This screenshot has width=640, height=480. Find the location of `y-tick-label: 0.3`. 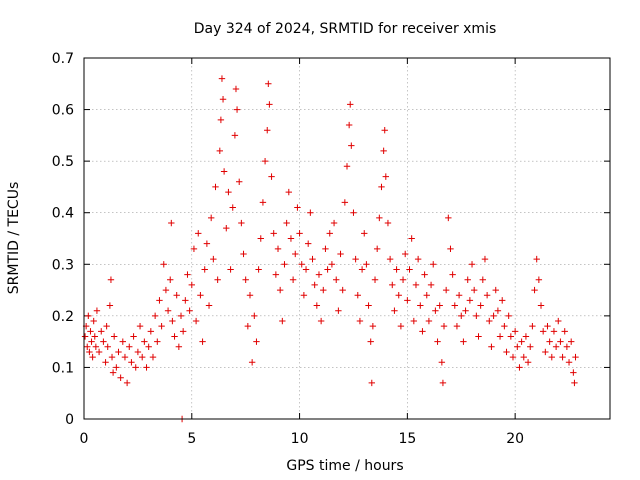

y-tick-label: 0.3 is located at coordinates (63, 265).